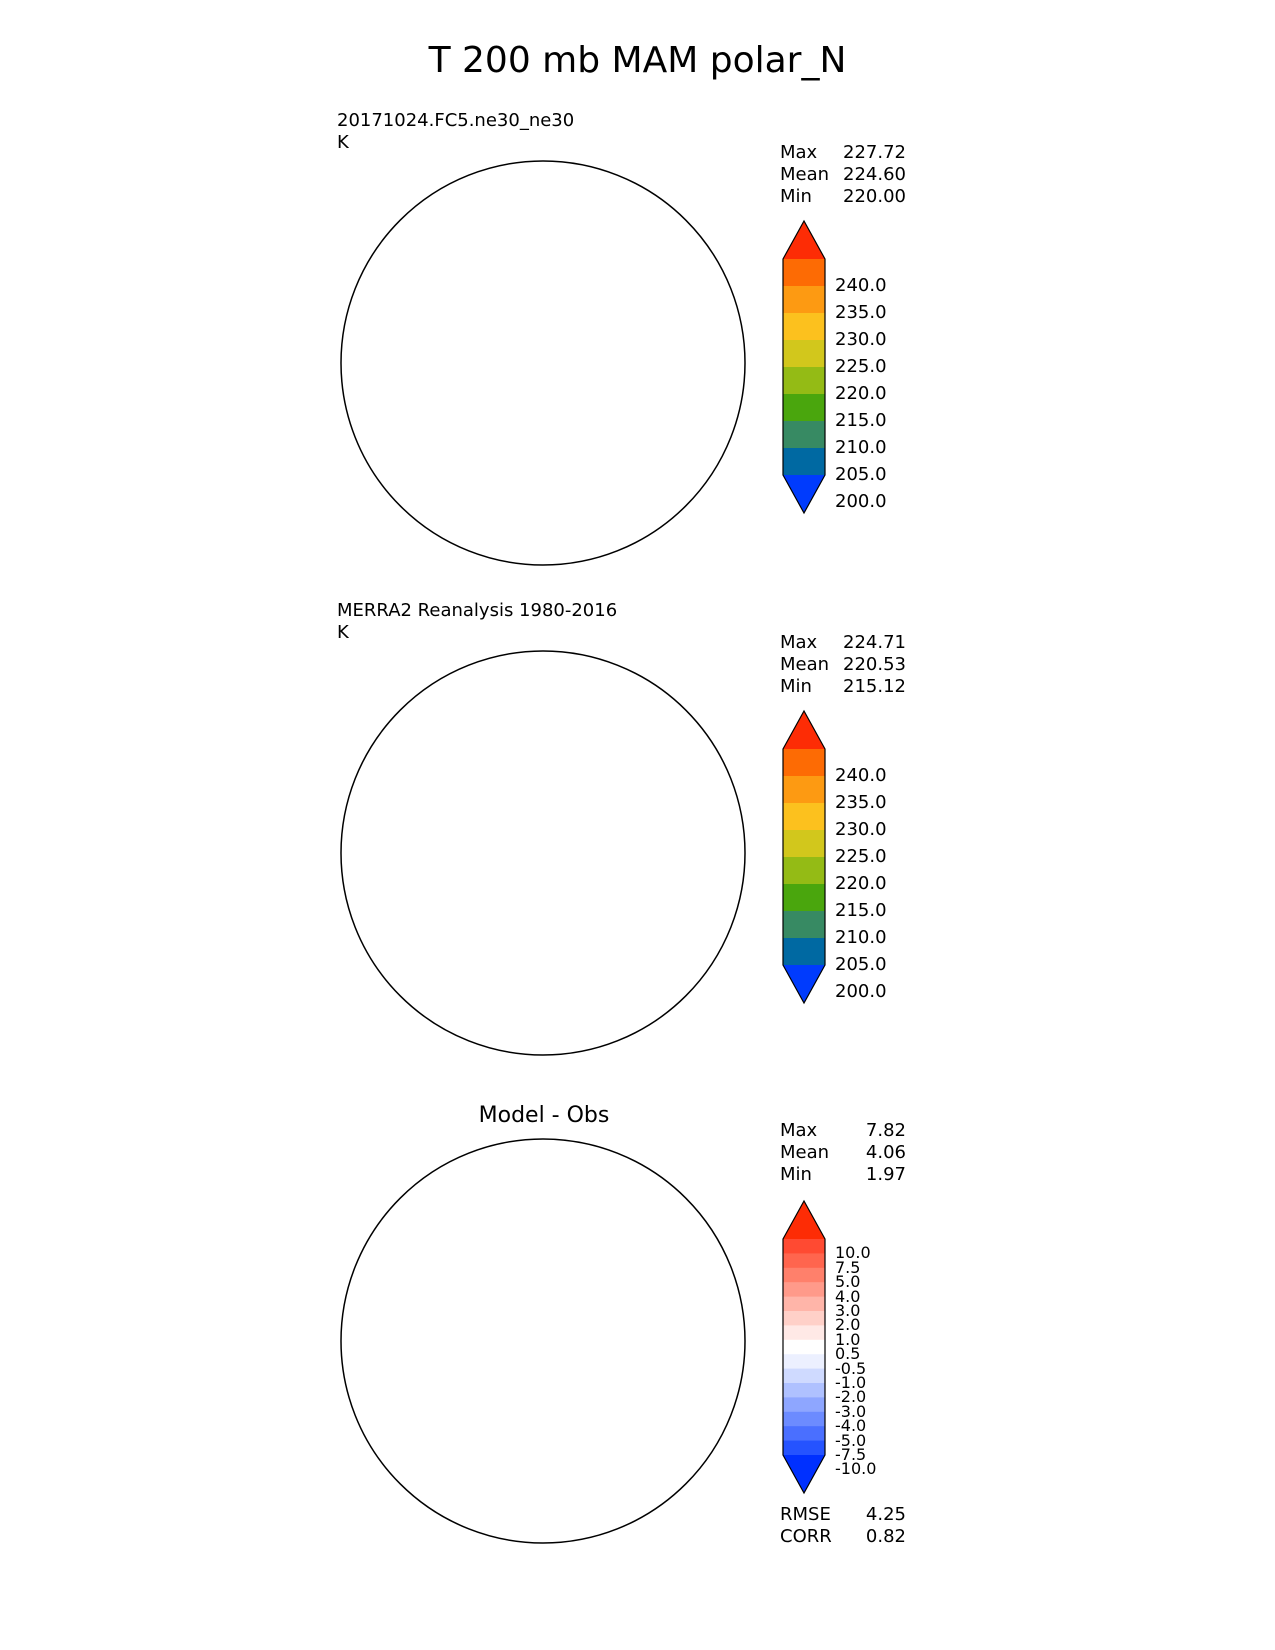  I want to click on colorbar-tick-label: -5.0, so click(851, 1440).